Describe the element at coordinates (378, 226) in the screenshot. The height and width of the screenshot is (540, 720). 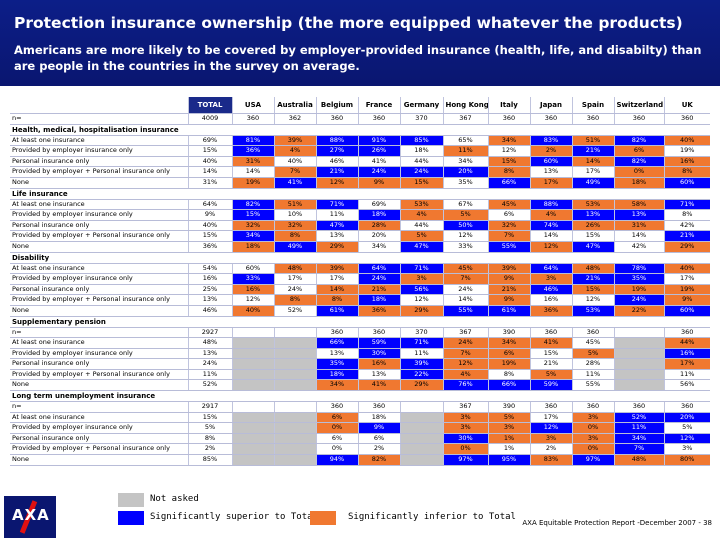
I see `value-cell: 28%` at that location.